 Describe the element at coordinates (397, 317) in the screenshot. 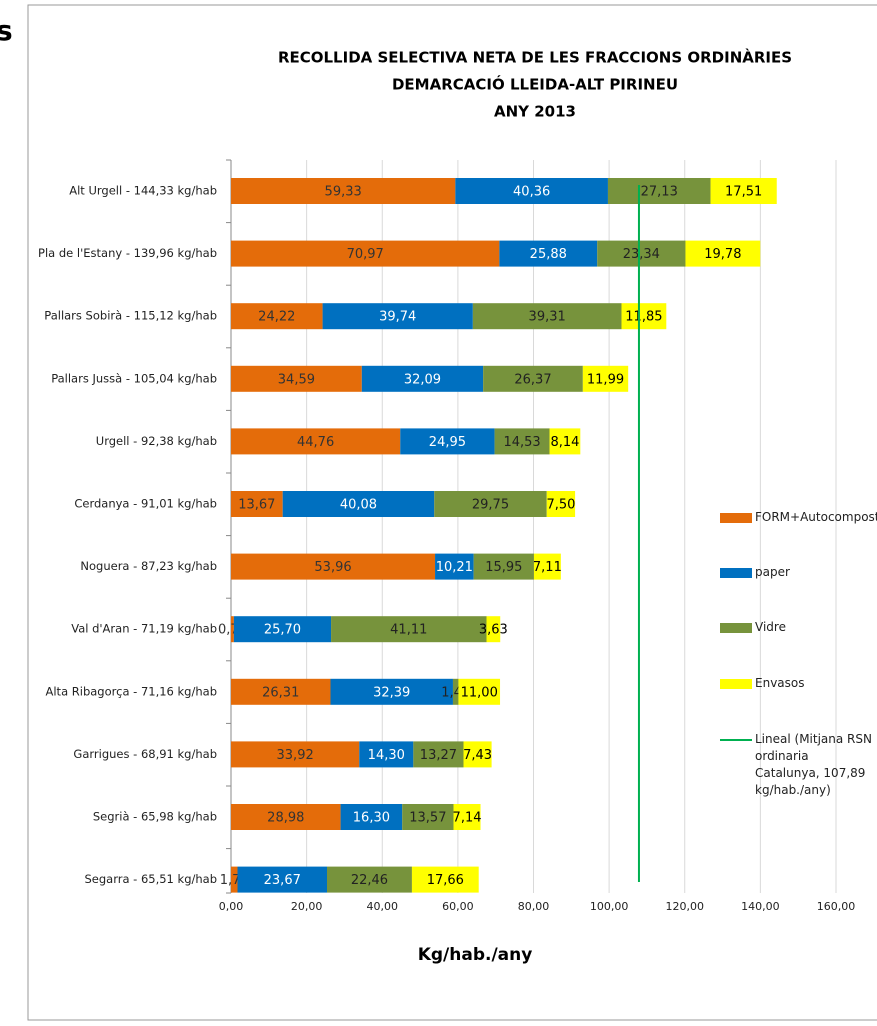

I see `data-label: 39,74` at that location.